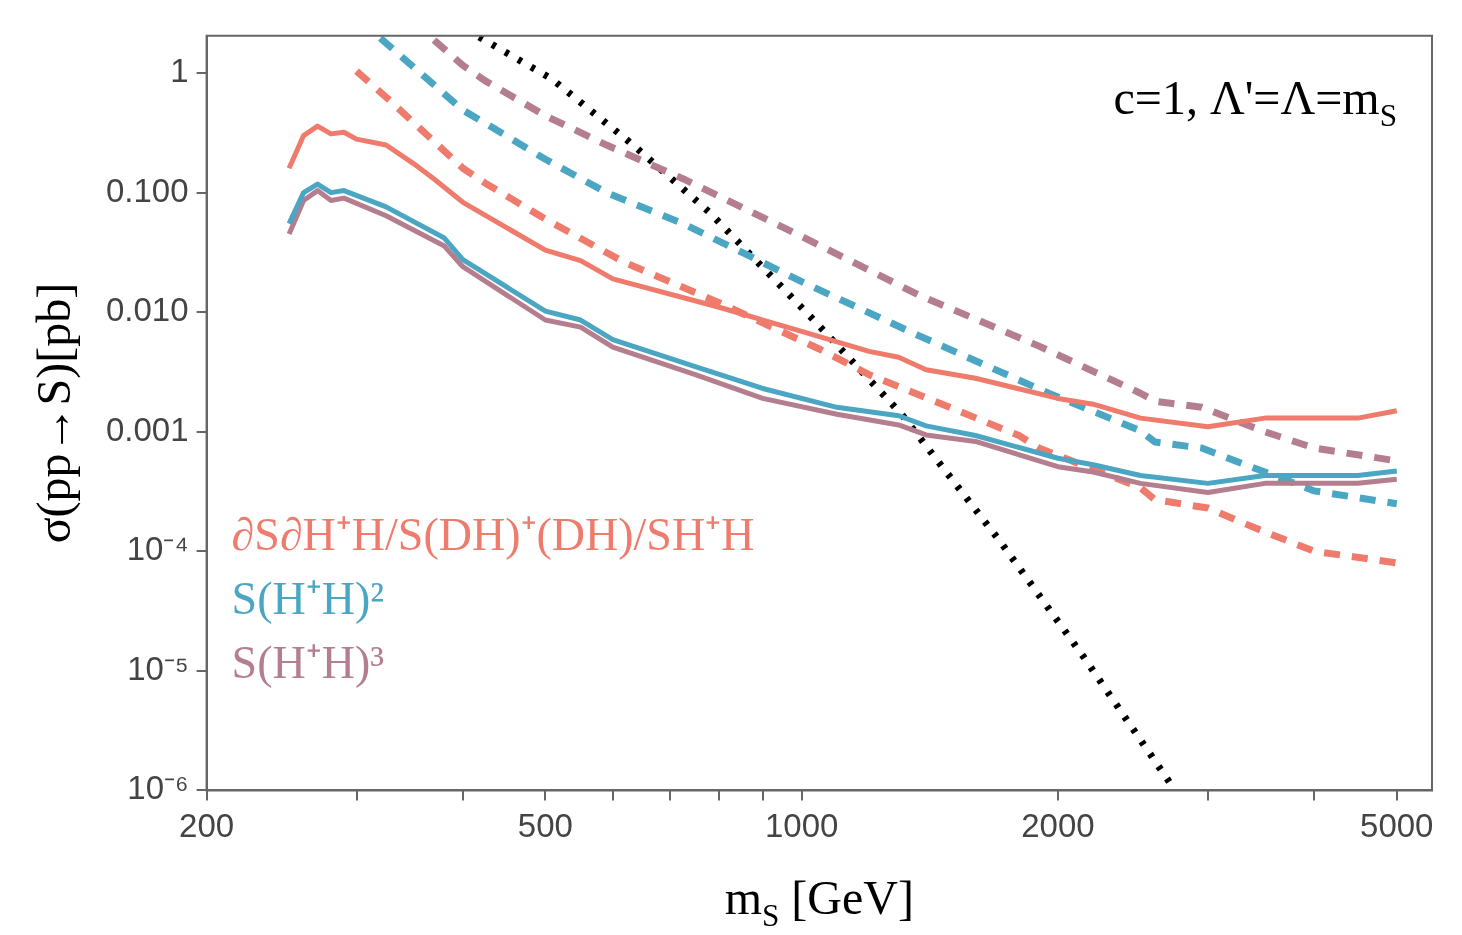 This screenshot has height=935, width=1462. Describe the element at coordinates (1058, 826) in the screenshot. I see `x-tick-label: 2000` at that location.